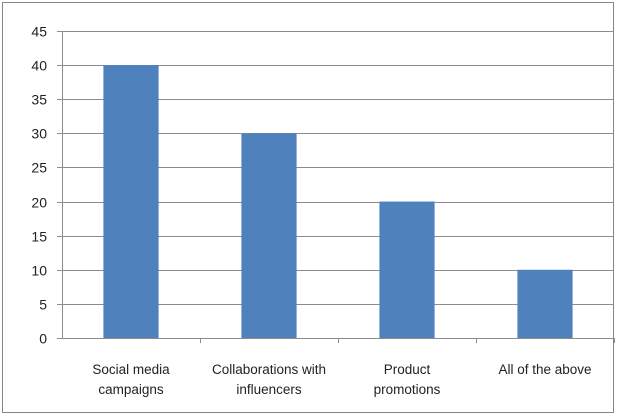 Image resolution: width=617 pixels, height=416 pixels. Describe the element at coordinates (407, 389) in the screenshot. I see `x-category-label: promotions` at that location.